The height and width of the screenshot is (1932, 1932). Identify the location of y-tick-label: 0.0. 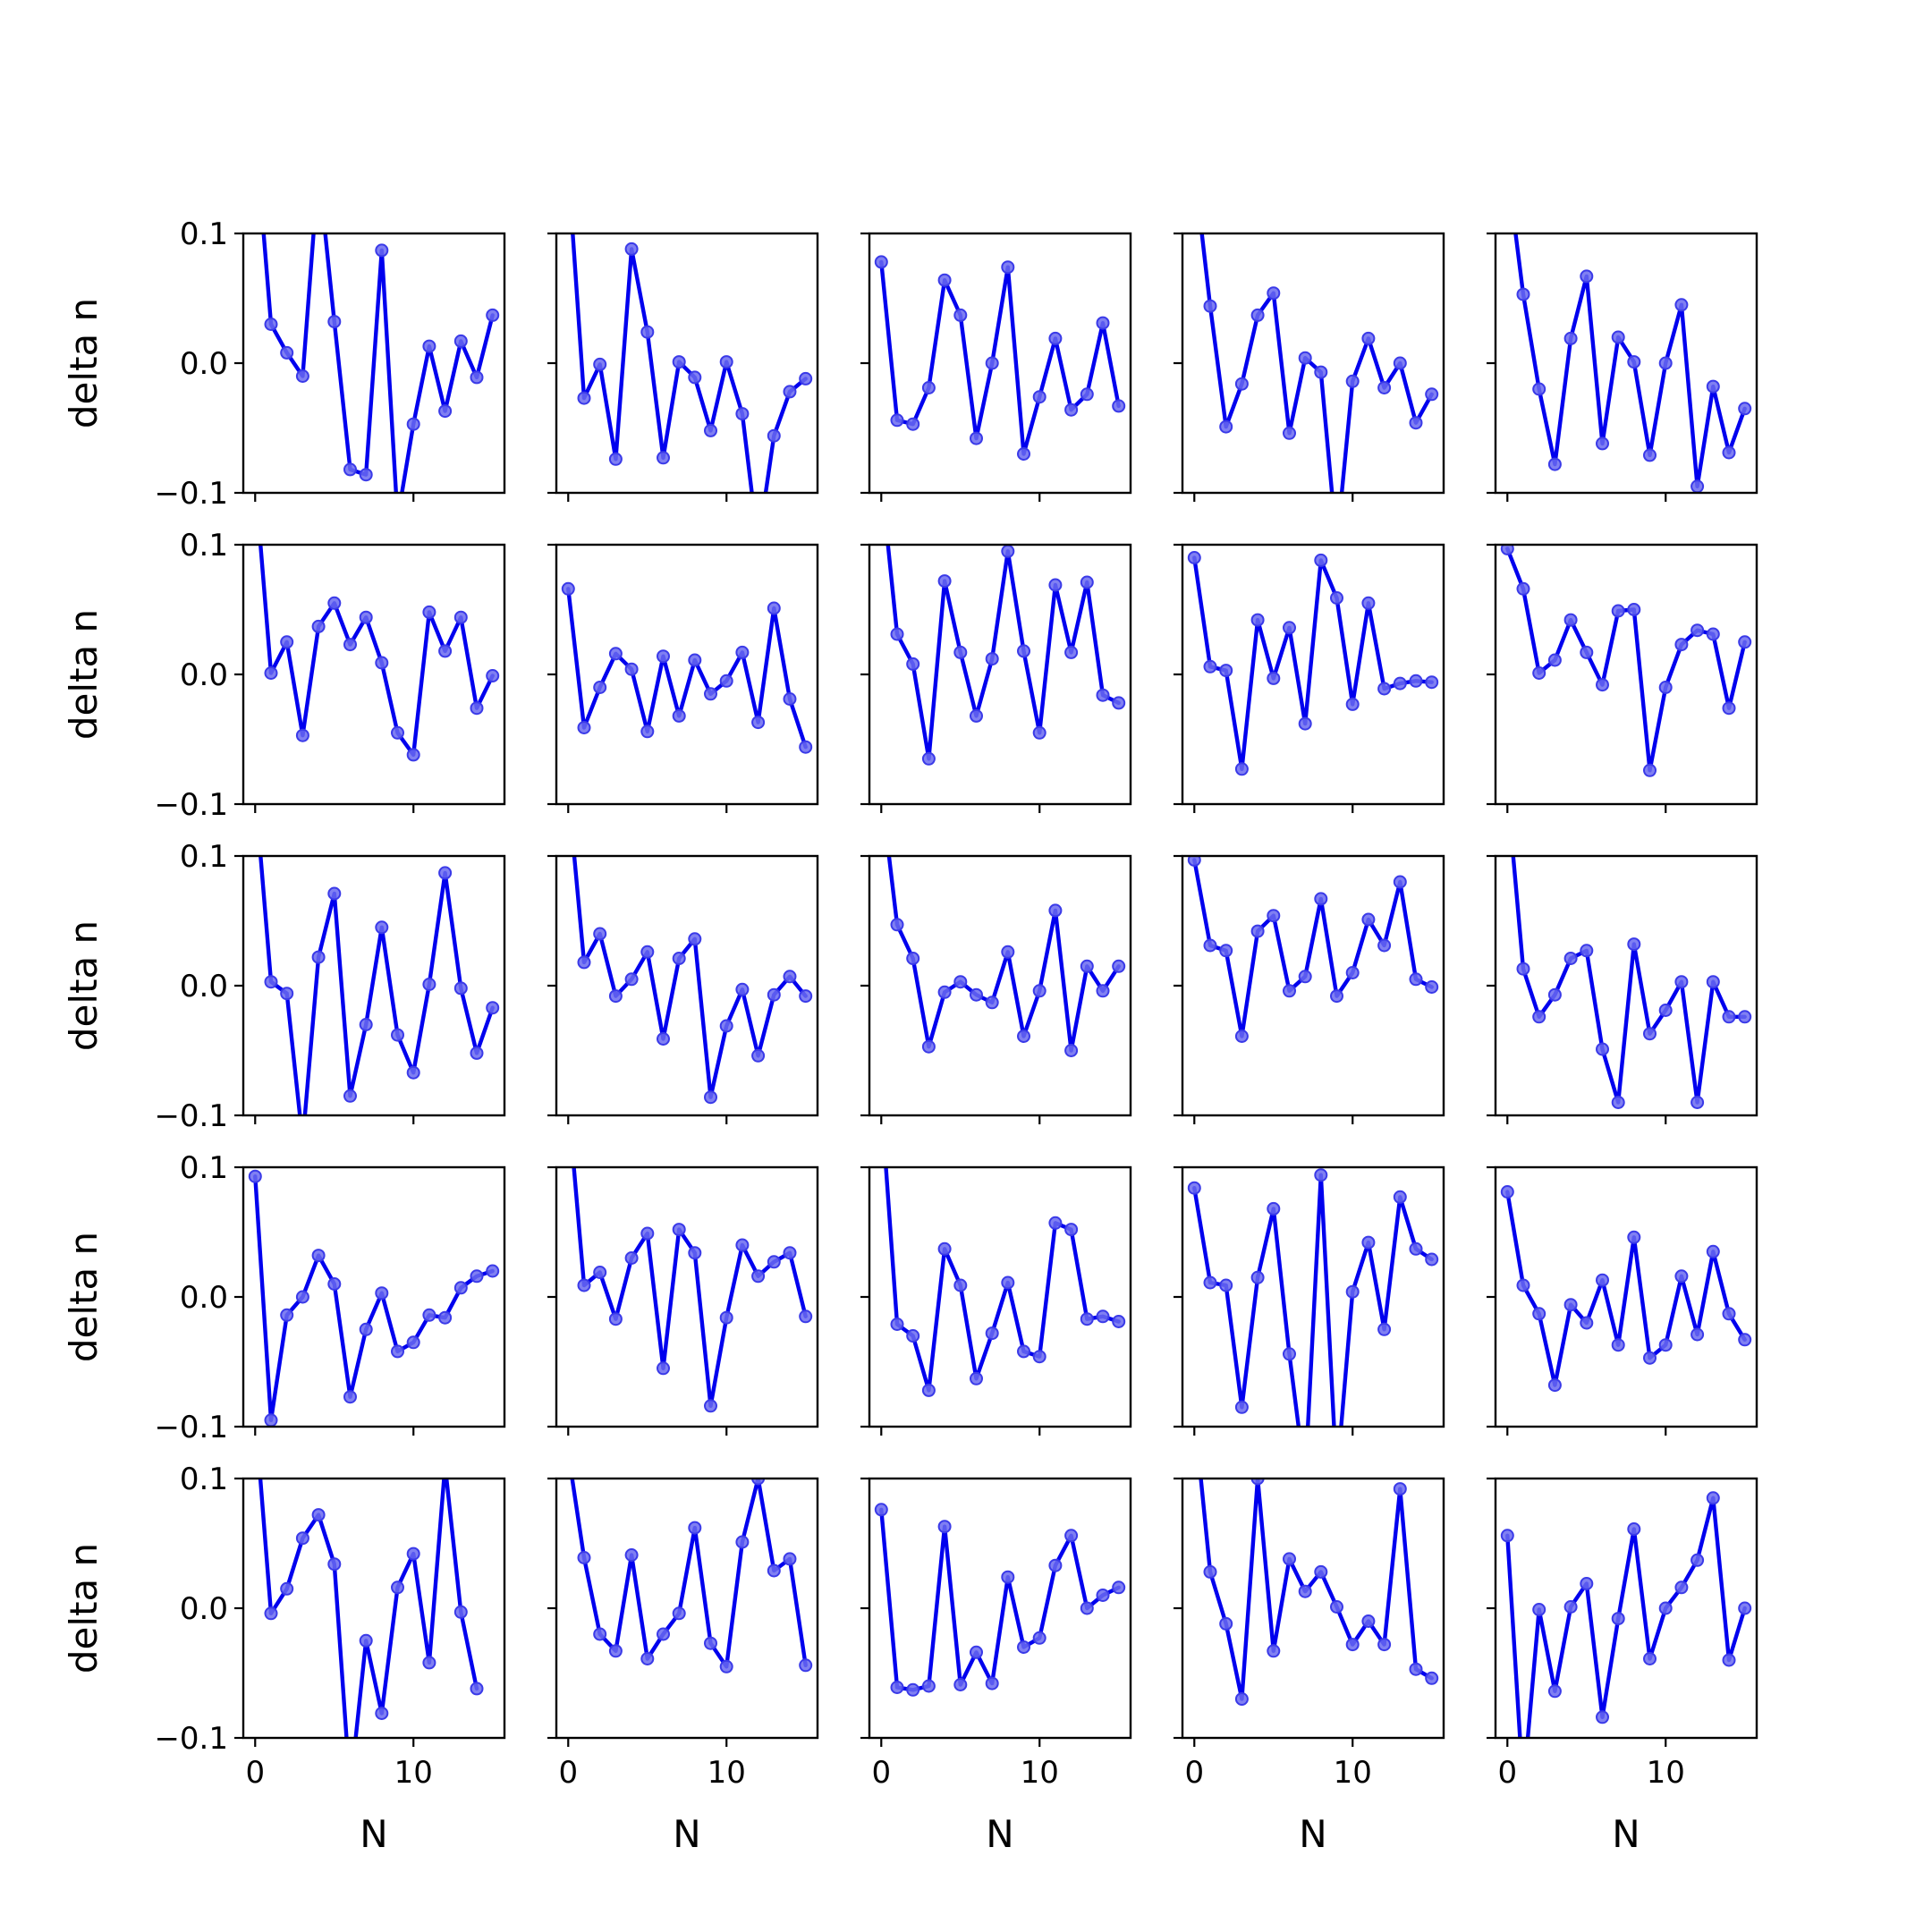
(204, 1609).